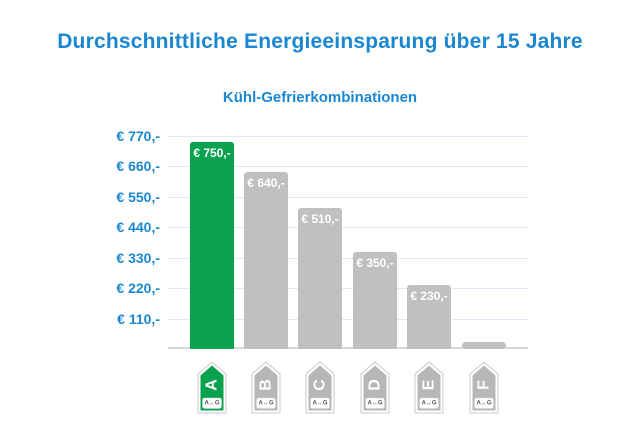  Describe the element at coordinates (138, 197) in the screenshot. I see `y-axis-tick-label: € 550,-` at that location.